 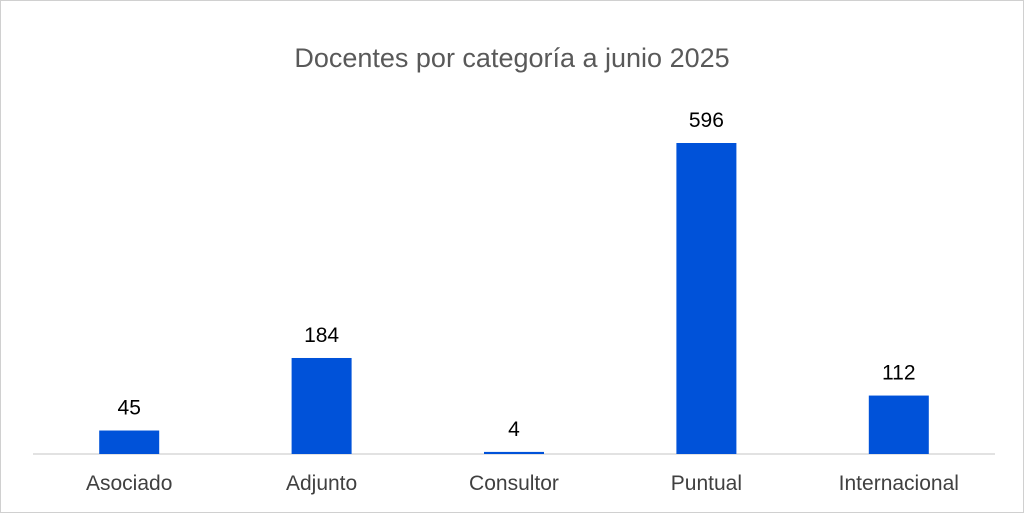 What do you see at coordinates (898, 373) in the screenshot?
I see `data-label-internacional: 112` at bounding box center [898, 373].